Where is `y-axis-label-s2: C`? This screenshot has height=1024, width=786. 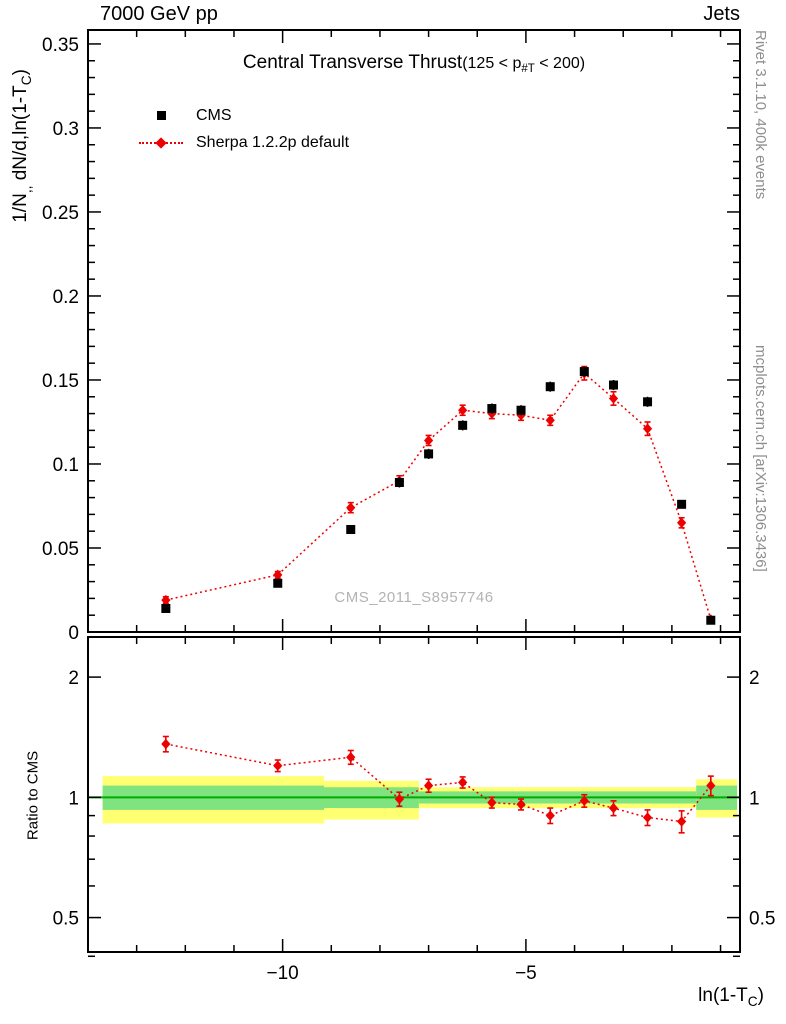
y-axis-label-s2: C is located at coordinates (26, 80).